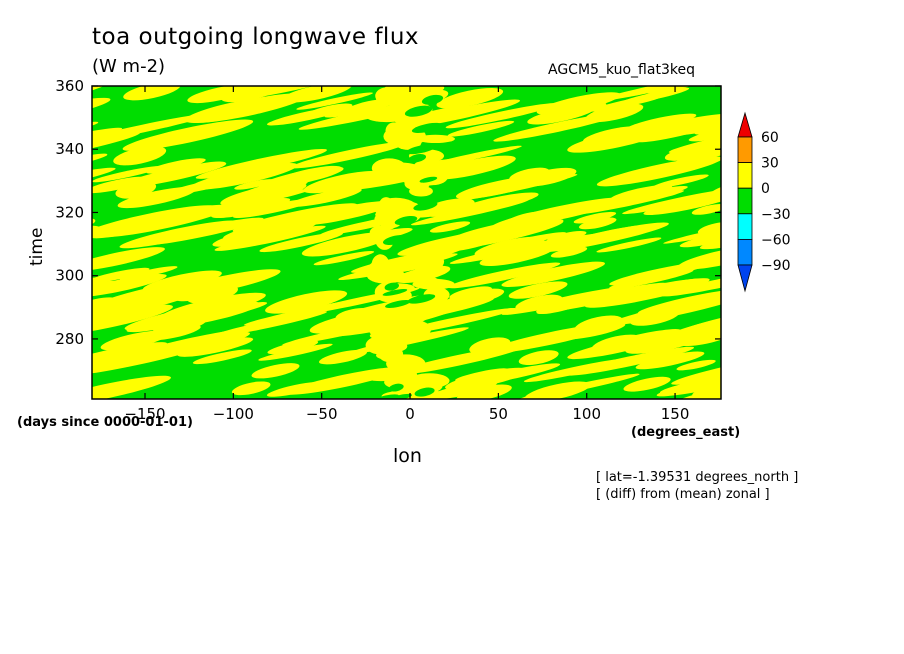 This screenshot has height=654, width=904. I want to click on x-tick-label: 0, so click(410, 414).